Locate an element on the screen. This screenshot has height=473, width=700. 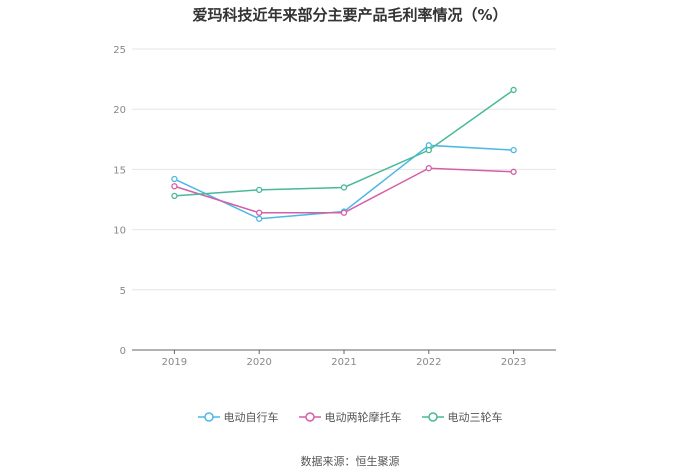
legend-label-0: 电动自行车 is located at coordinates (251, 417).